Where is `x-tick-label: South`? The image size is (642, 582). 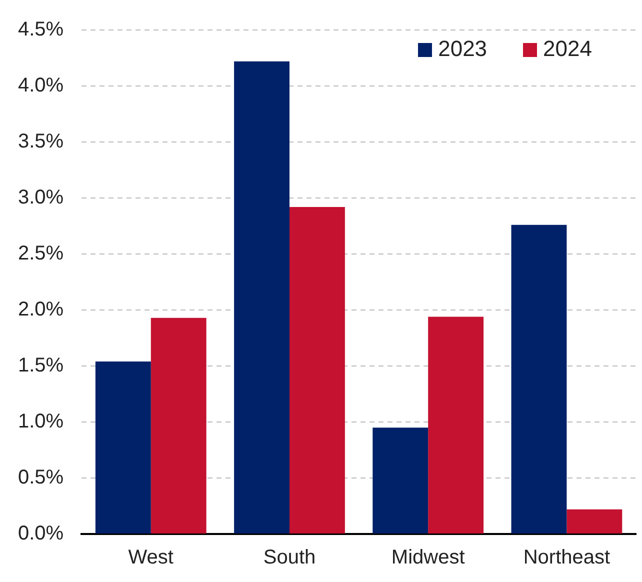
x-tick-label: South is located at coordinates (289, 557).